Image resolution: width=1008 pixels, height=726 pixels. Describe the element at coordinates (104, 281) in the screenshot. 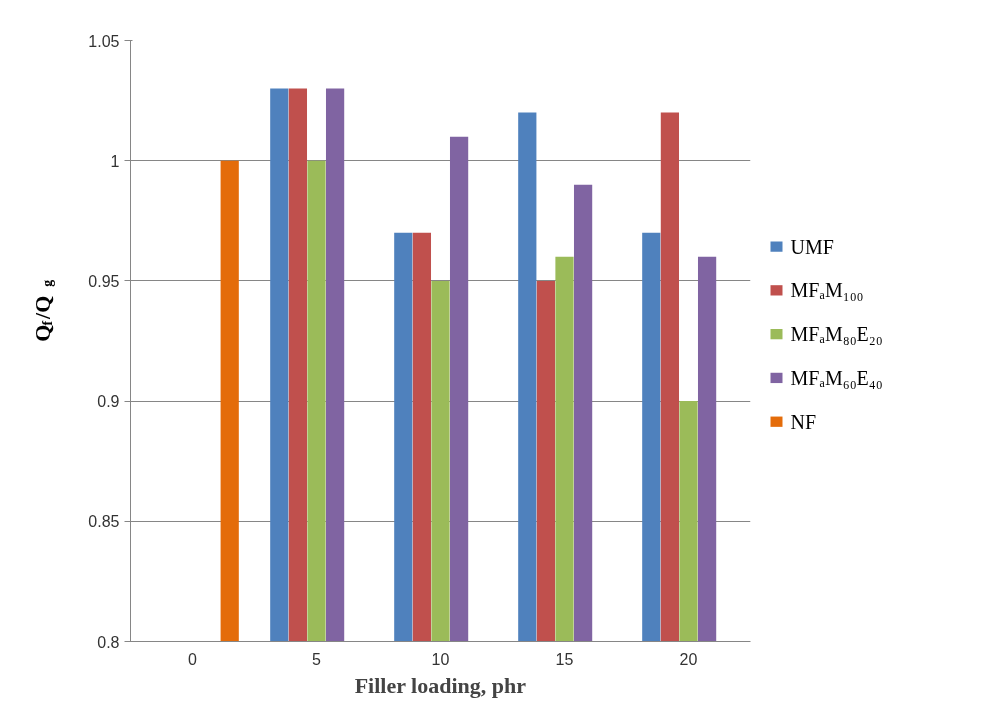

I see `y-tick-label: 0.95` at that location.